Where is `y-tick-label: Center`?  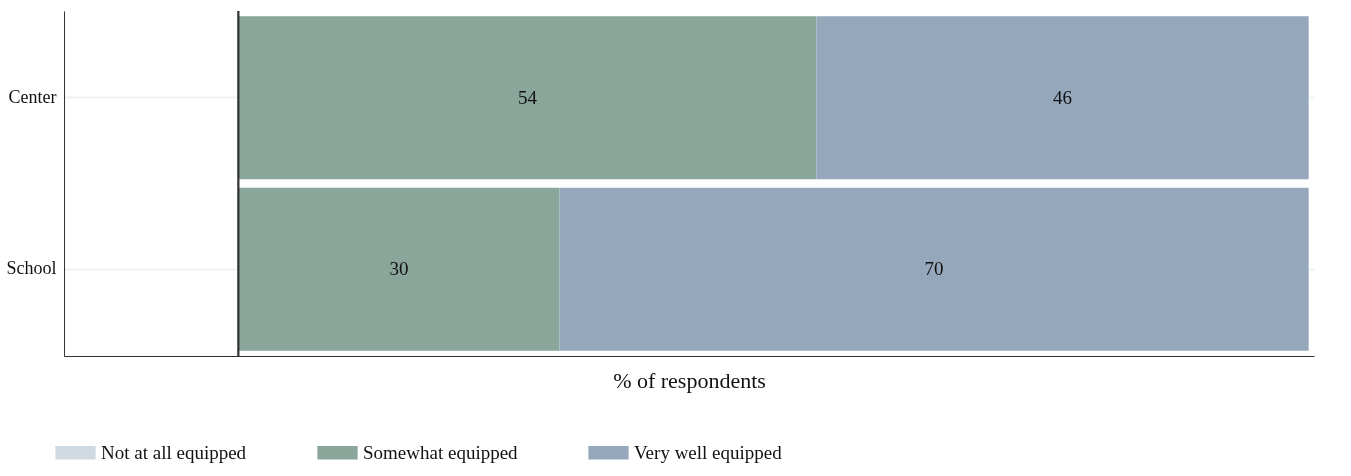 y-tick-label: Center is located at coordinates (32, 96).